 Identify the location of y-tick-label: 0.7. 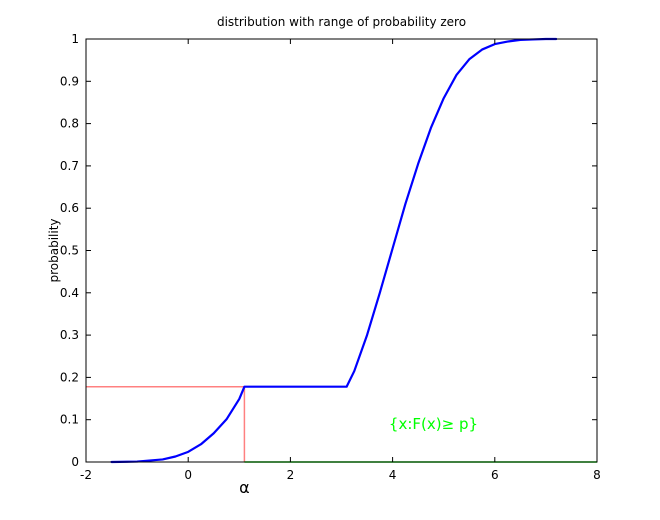
(69, 166).